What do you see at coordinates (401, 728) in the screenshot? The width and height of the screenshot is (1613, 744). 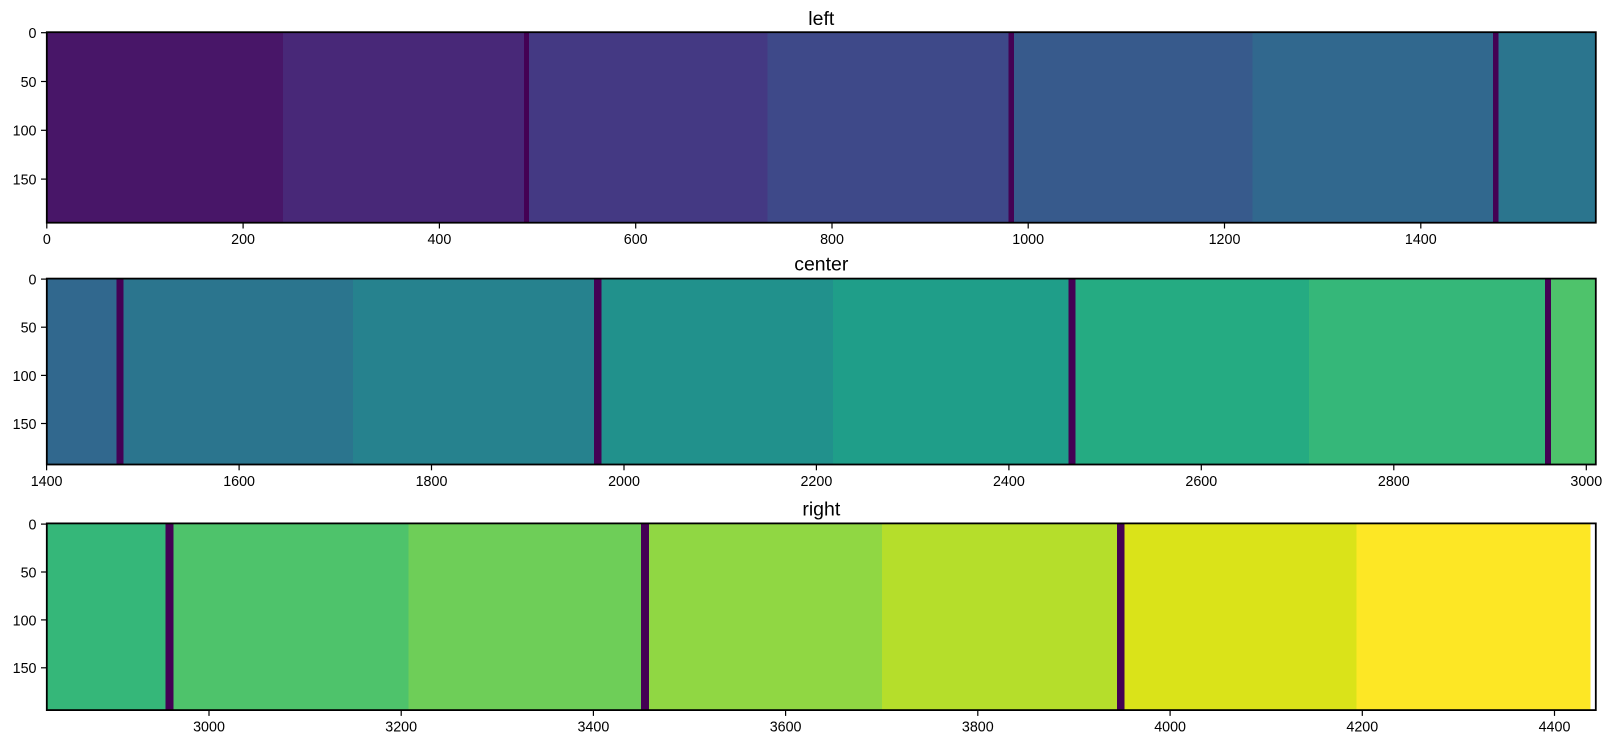 I see `svg-text: 3200` at bounding box center [401, 728].